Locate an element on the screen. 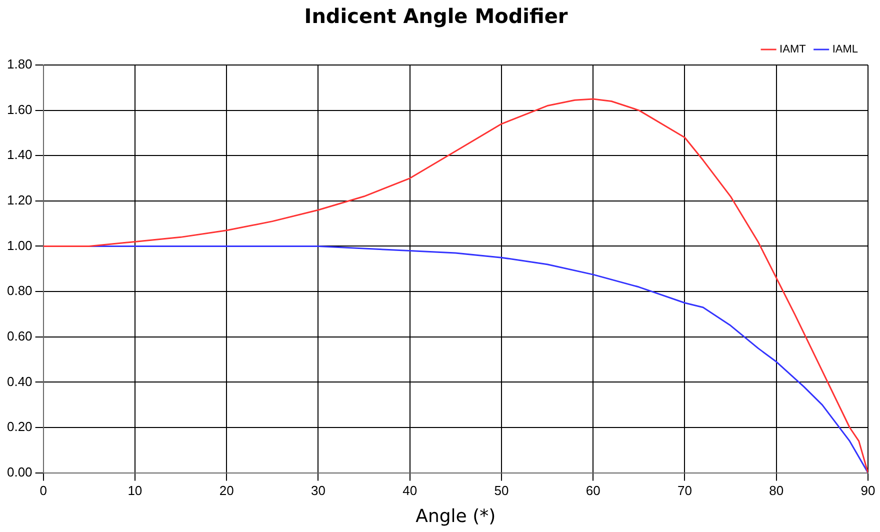 The height and width of the screenshot is (532, 880). y-tick-label: 0.80 is located at coordinates (19, 290).